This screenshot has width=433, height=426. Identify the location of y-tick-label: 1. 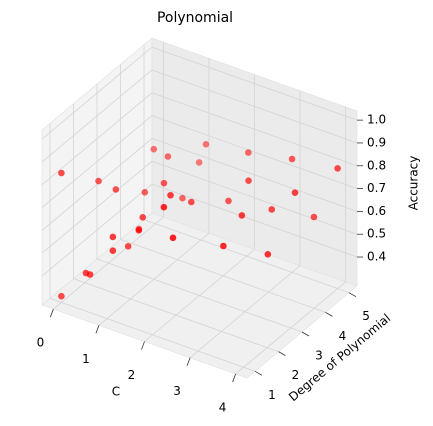
(272, 395).